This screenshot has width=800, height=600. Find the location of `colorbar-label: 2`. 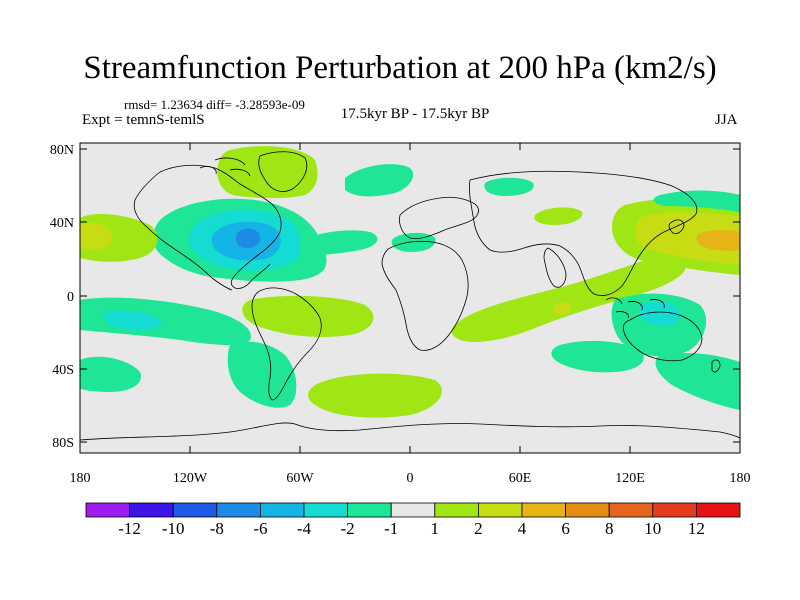

colorbar-label: 2 is located at coordinates (478, 528).